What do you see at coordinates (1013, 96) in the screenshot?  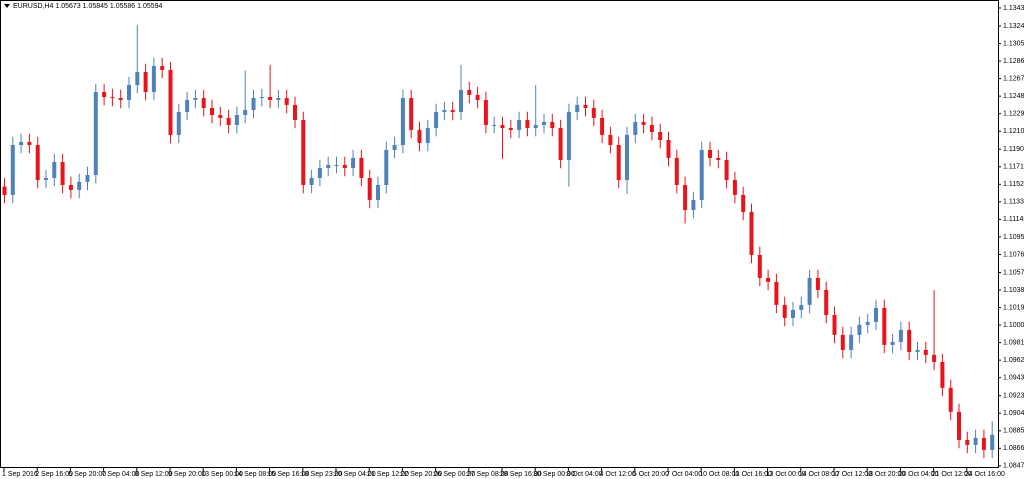 I see `y-tick-label: 1.12480` at bounding box center [1013, 96].